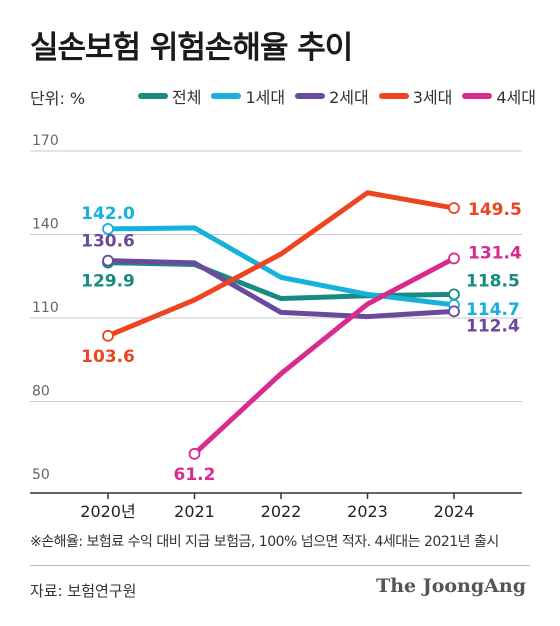 The image size is (560, 626). I want to click on legend-swatch-gen3, so click(393, 96).